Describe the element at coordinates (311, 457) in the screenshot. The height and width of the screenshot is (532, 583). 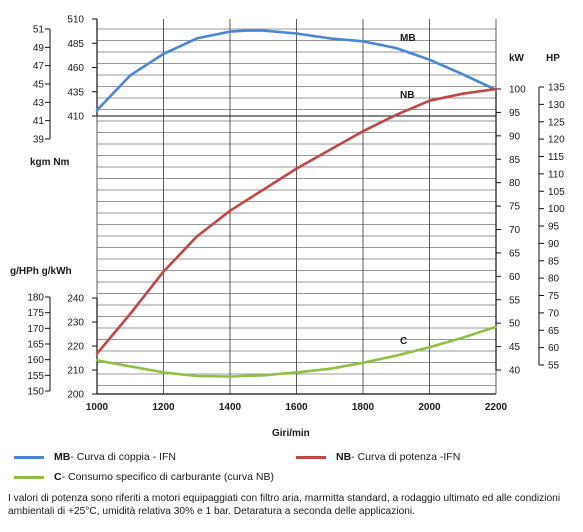
I see `legend-swatch-nb` at that location.